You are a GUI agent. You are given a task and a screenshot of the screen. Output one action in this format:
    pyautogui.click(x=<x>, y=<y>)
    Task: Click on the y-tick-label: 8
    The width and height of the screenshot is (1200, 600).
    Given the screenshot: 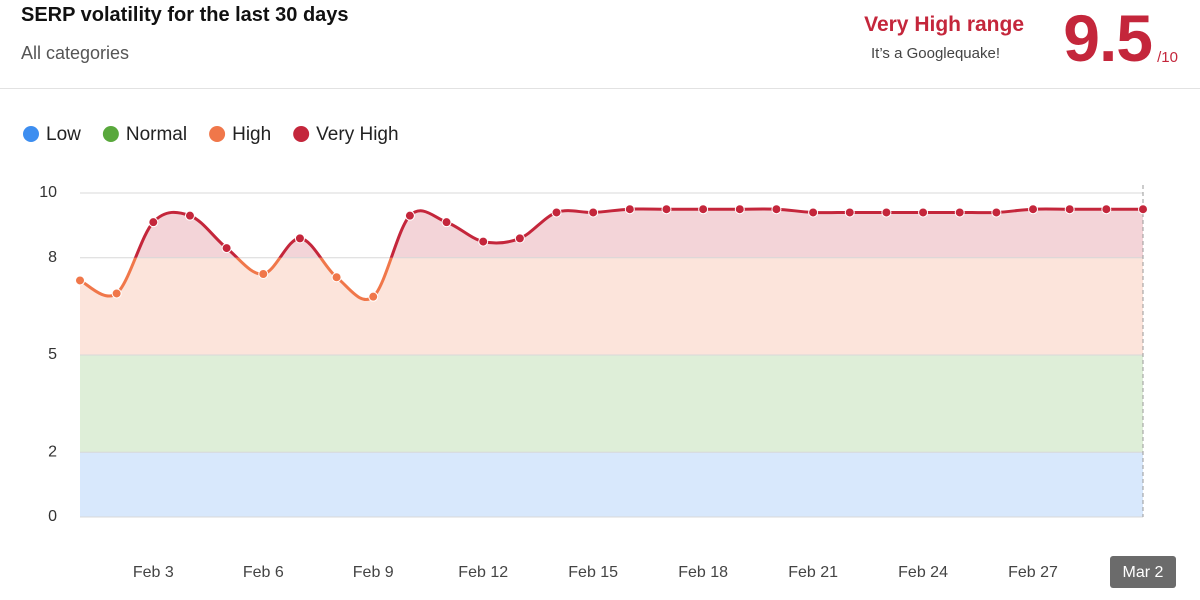 What is the action you would take?
    pyautogui.click(x=52, y=257)
    